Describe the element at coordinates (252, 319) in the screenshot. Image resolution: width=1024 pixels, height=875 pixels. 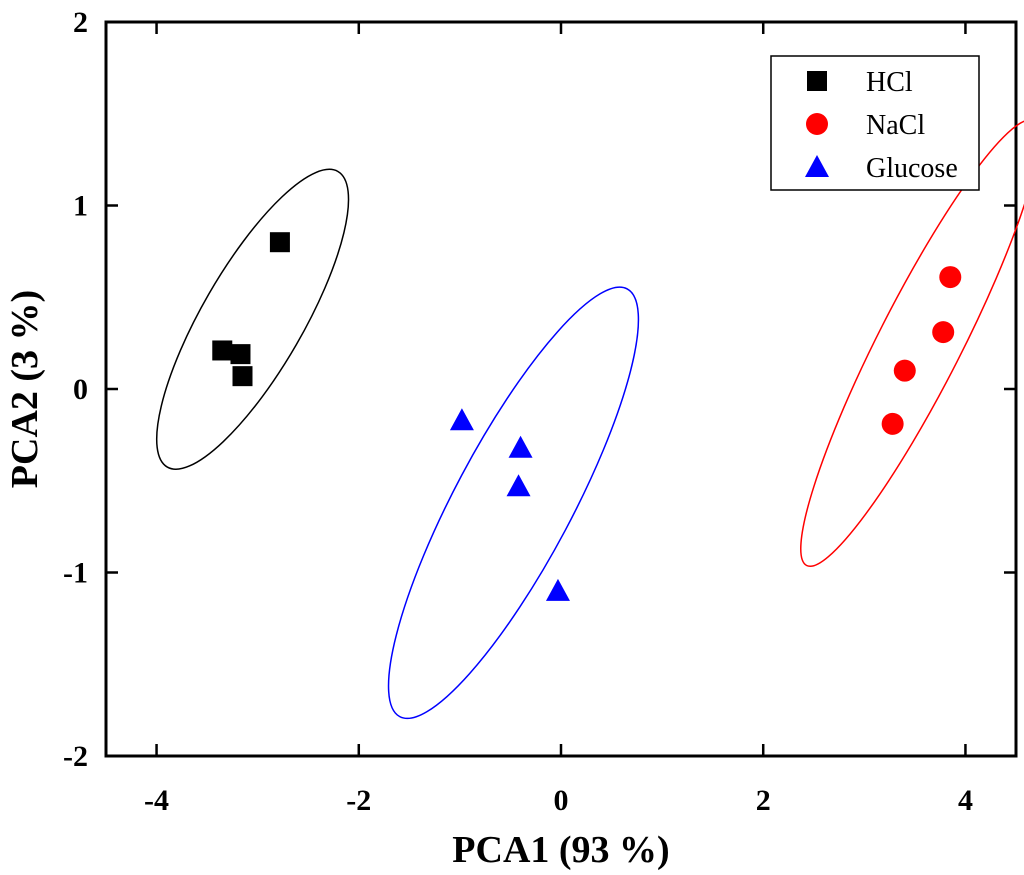
I see `hcl-cluster-ellipse` at that location.